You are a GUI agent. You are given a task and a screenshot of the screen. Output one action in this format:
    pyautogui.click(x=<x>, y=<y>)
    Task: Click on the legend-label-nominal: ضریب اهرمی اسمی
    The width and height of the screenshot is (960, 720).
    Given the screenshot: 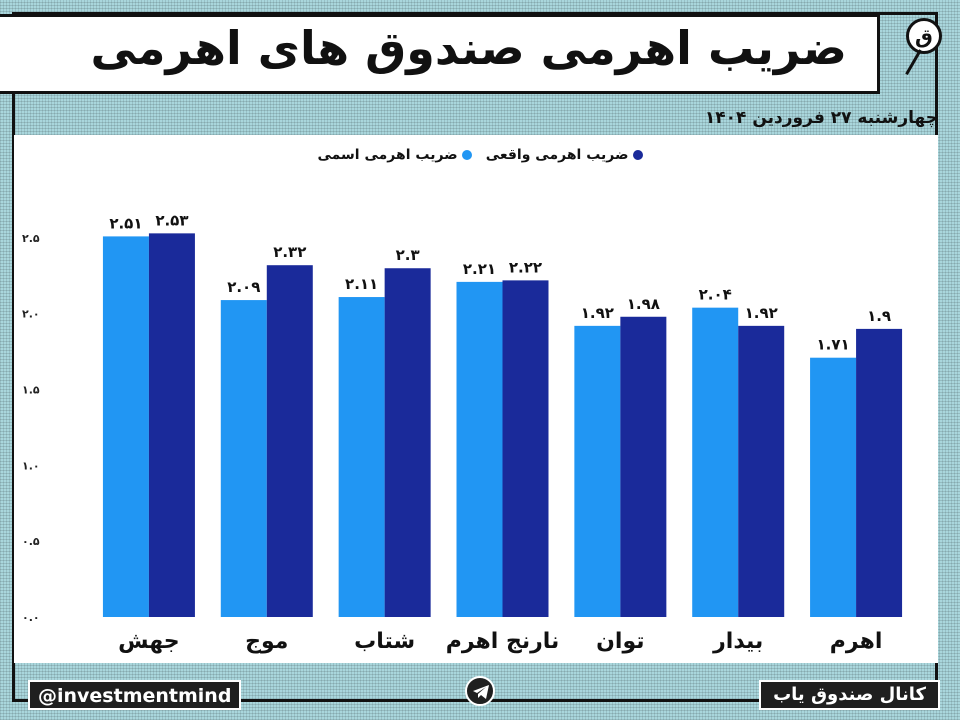 What is the action you would take?
    pyautogui.click(x=387, y=155)
    